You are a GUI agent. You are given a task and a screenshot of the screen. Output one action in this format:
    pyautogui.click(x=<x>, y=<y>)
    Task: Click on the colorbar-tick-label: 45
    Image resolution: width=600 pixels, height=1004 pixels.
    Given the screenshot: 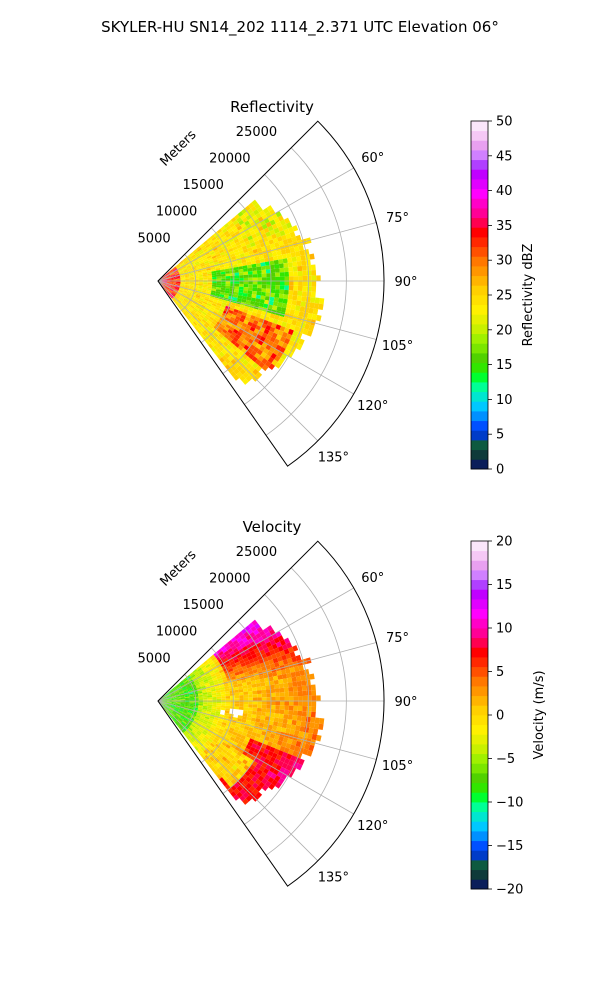 What is the action you would take?
    pyautogui.click(x=504, y=156)
    